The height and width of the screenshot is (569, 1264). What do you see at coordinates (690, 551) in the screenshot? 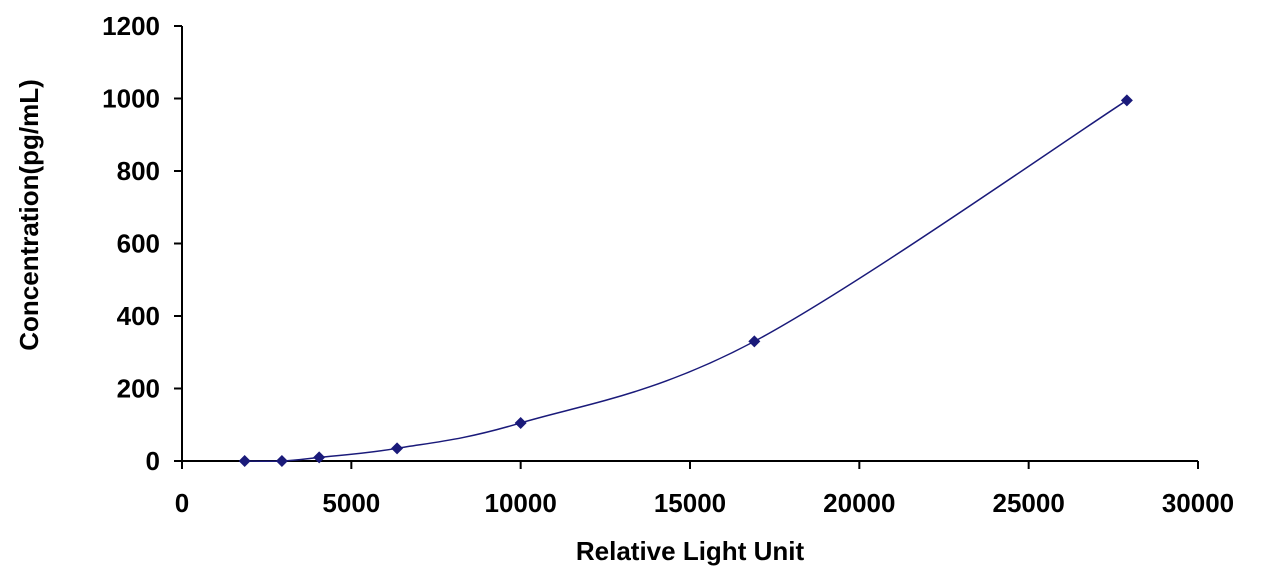
I see `x-axis-title: Relative Light Unit` at bounding box center [690, 551].